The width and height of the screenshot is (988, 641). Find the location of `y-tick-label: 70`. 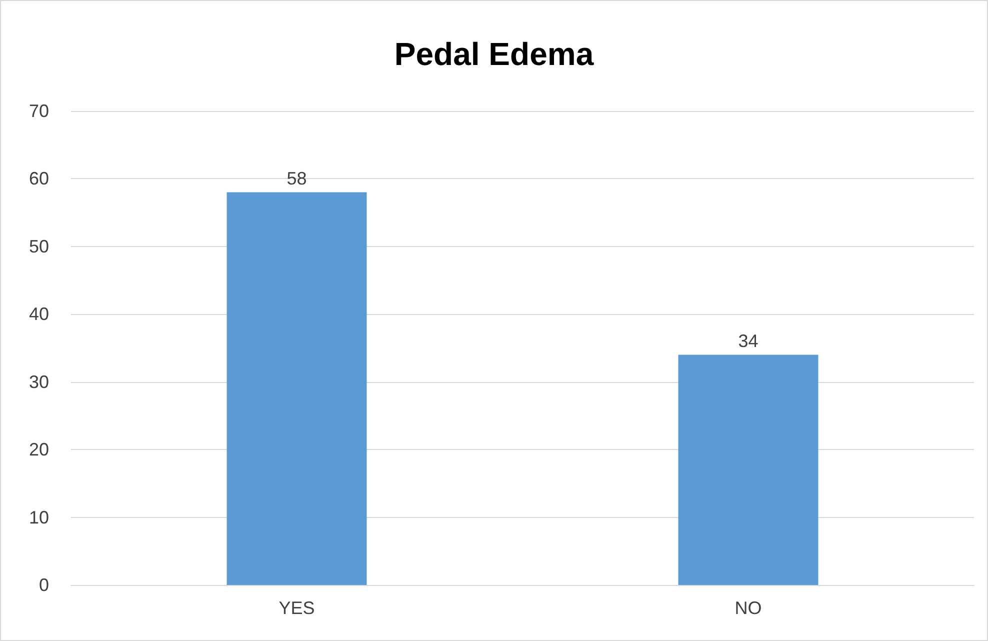

y-tick-label: 70 is located at coordinates (38, 111).